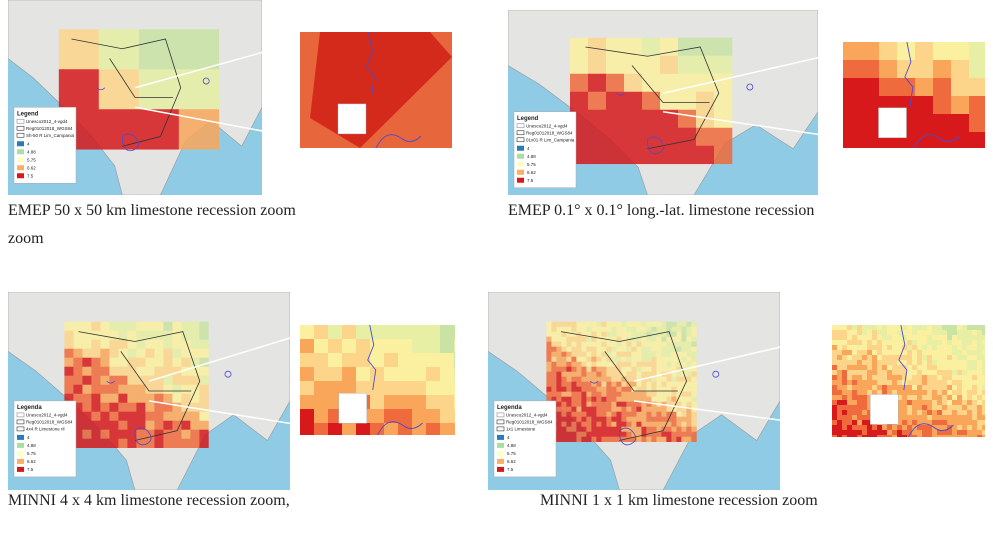  I want to click on site-outline, so click(153, 114).